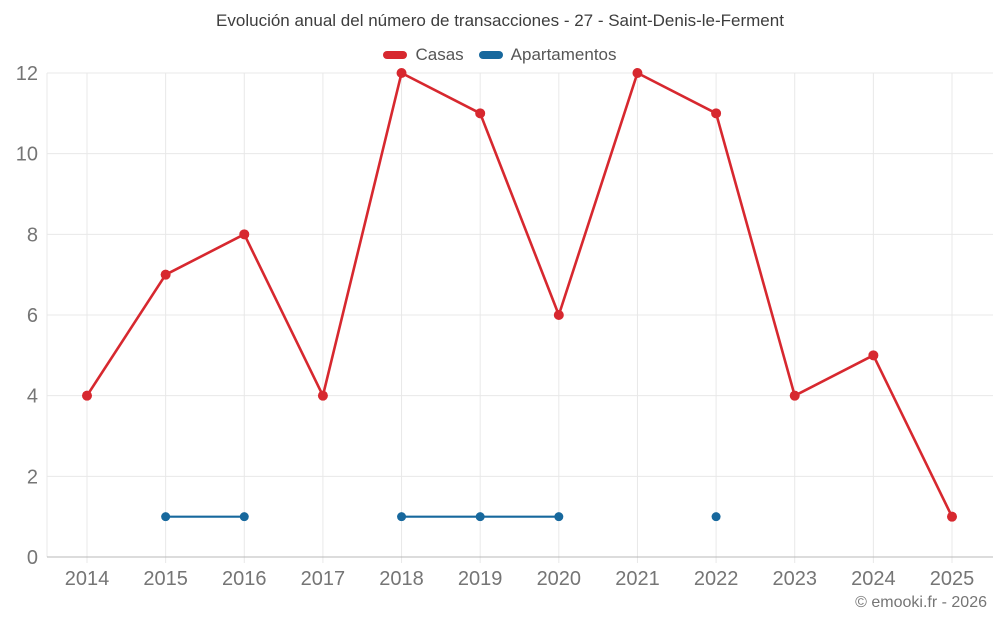 Image resolution: width=1000 pixels, height=625 pixels. Describe the element at coordinates (794, 579) in the screenshot. I see `x-tick-label: 2023` at that location.